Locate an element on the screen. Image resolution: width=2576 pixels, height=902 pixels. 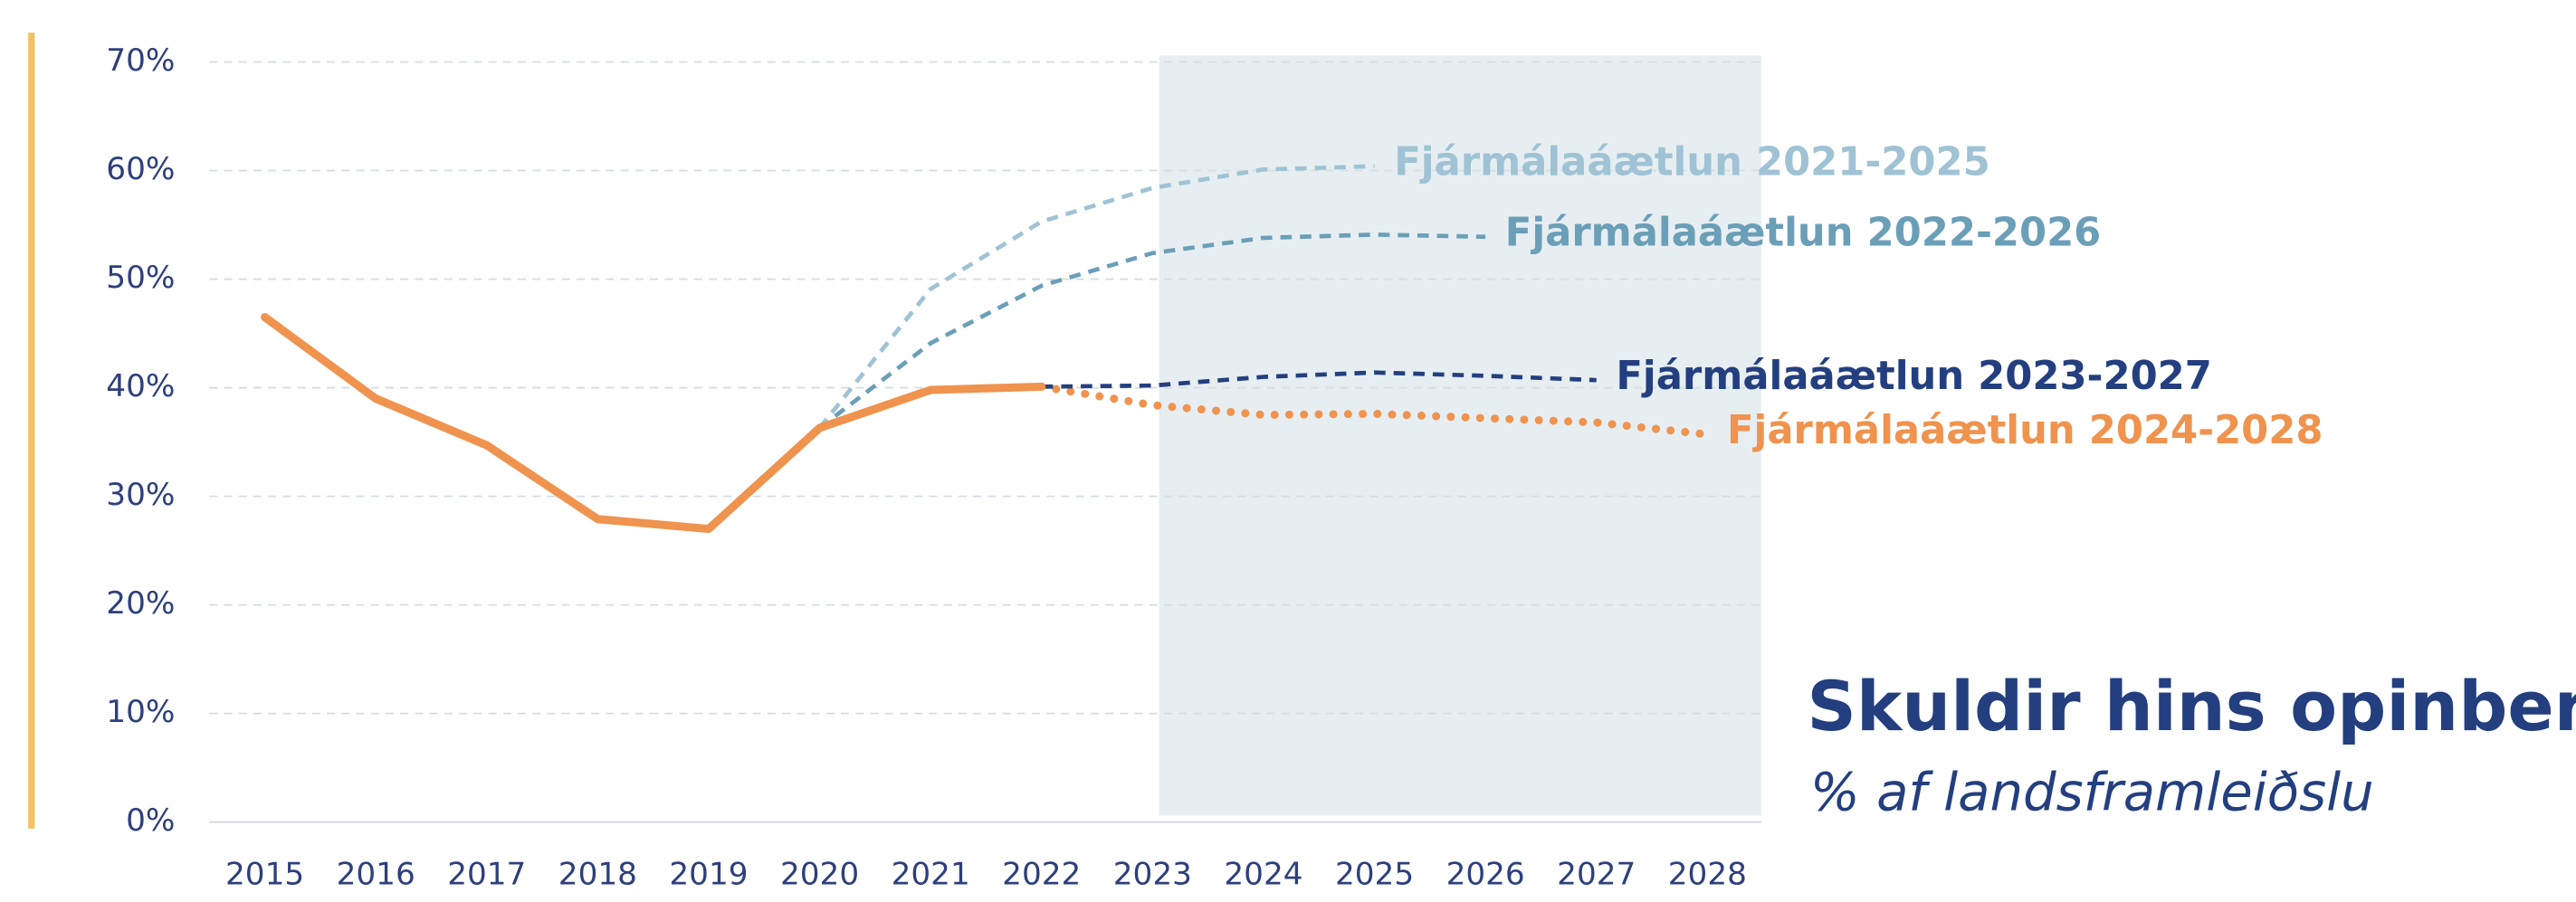
x-tick-label: 2028 is located at coordinates (1707, 875).